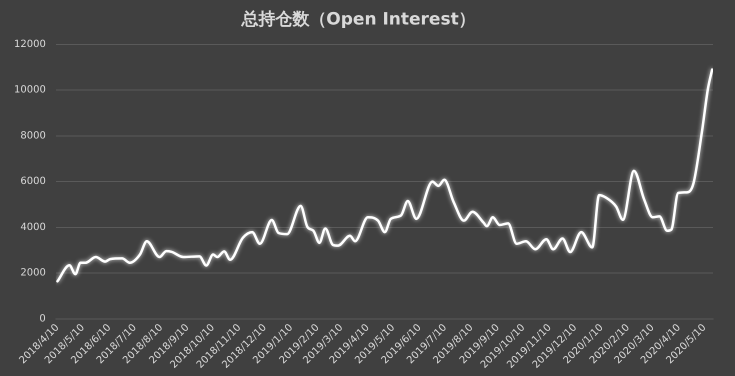 Image resolution: width=735 pixels, height=376 pixels. What do you see at coordinates (33, 273) in the screenshot?
I see `y-tick-label: 2000` at bounding box center [33, 273].